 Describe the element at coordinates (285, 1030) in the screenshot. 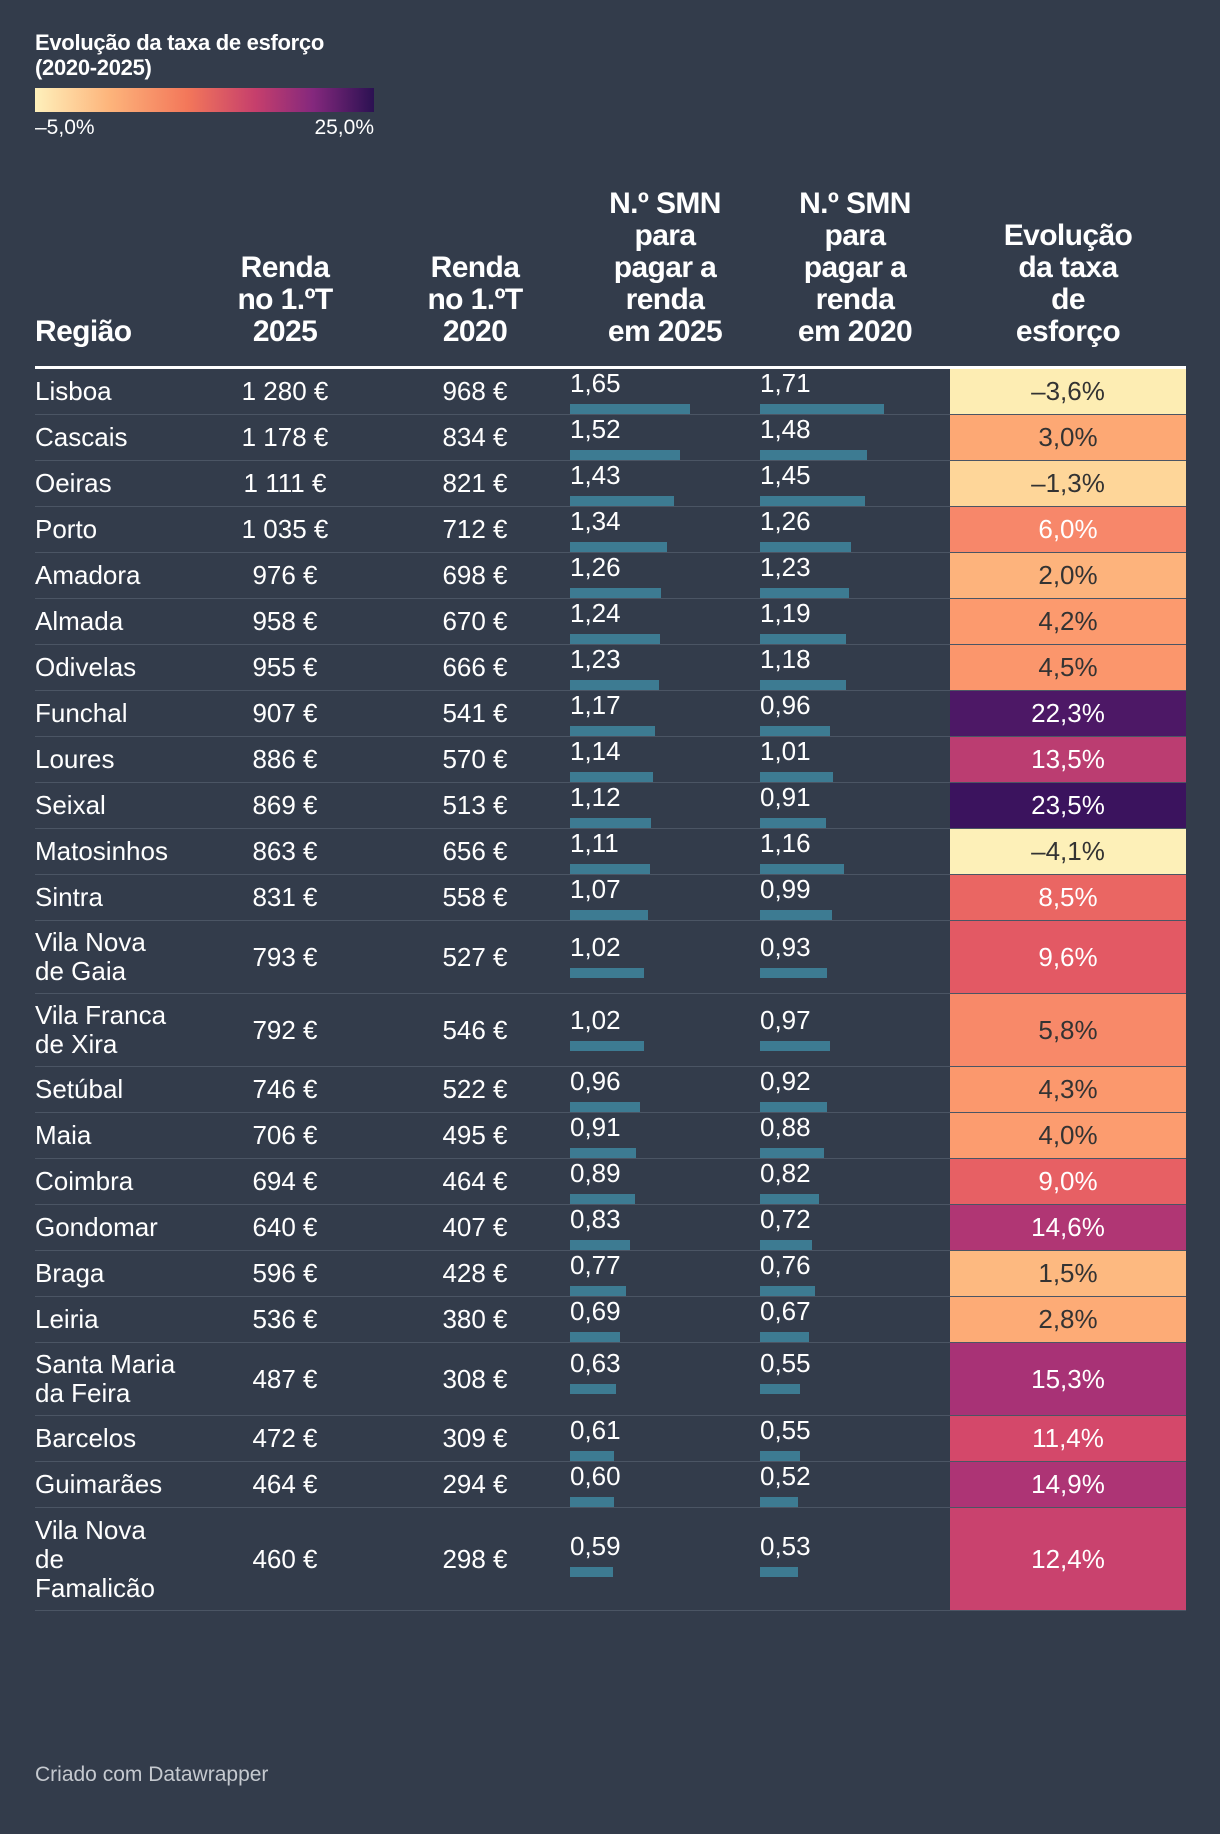

I see `rent2025-cell: 792 €` at that location.